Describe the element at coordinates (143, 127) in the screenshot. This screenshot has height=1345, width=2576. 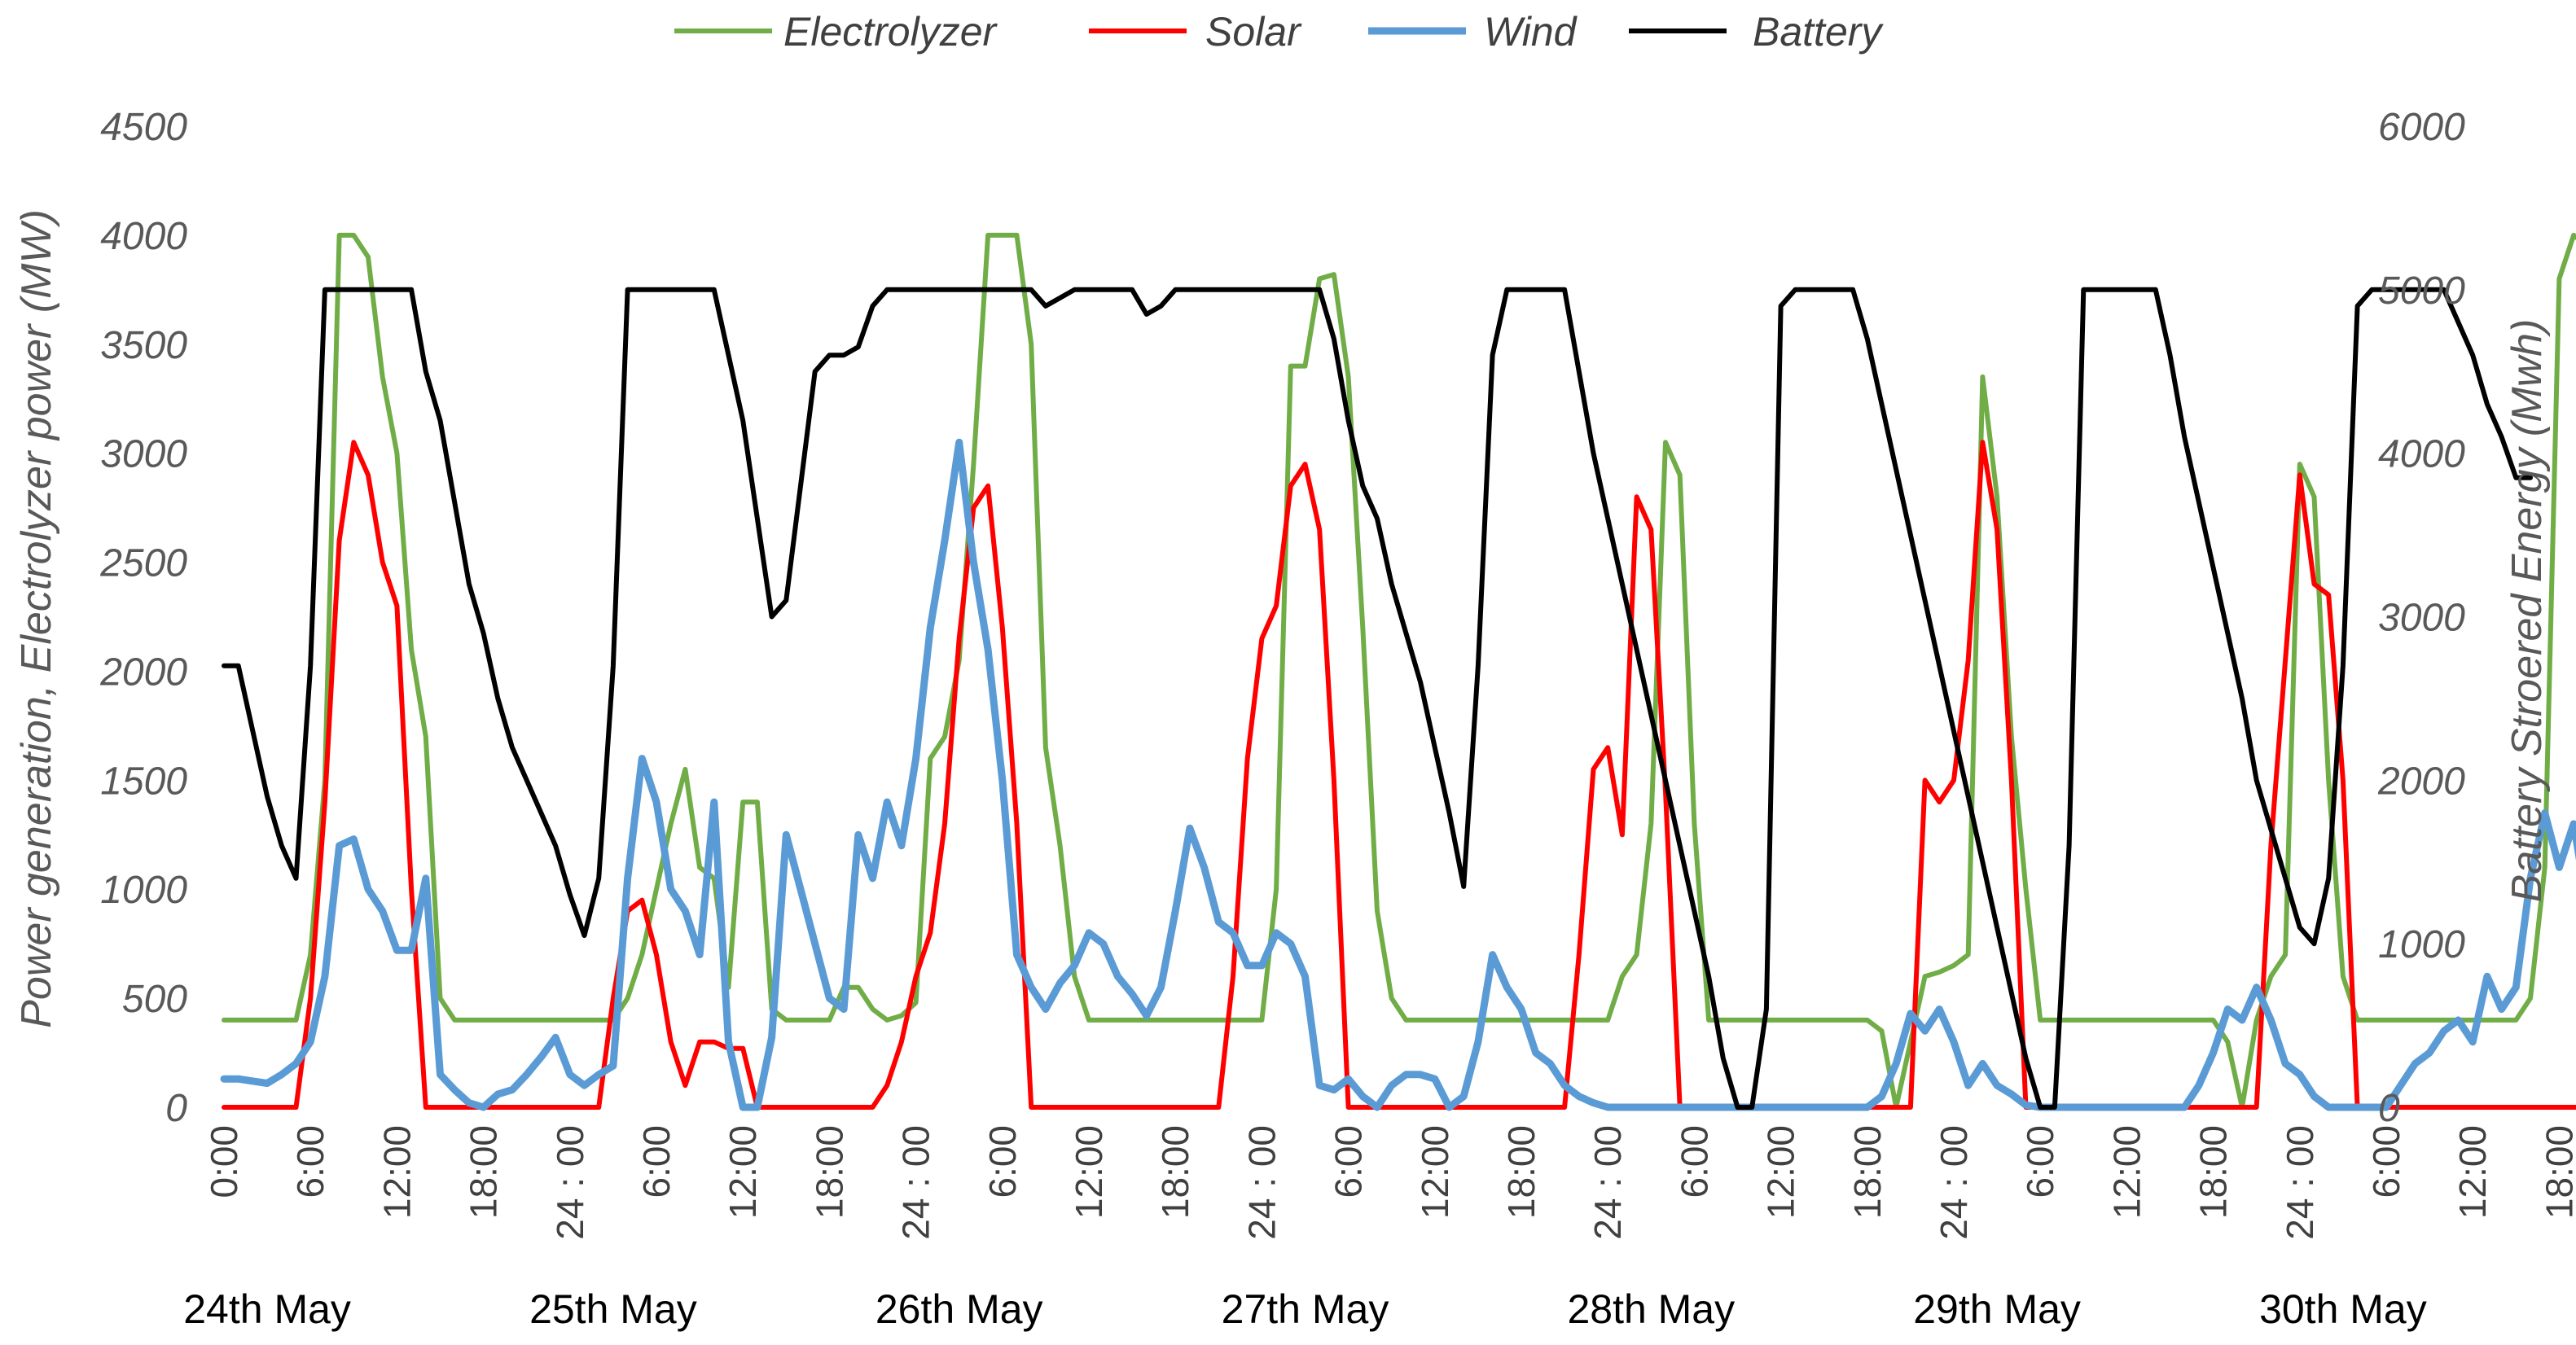
I see `y-left-tick-label: 4500` at that location.